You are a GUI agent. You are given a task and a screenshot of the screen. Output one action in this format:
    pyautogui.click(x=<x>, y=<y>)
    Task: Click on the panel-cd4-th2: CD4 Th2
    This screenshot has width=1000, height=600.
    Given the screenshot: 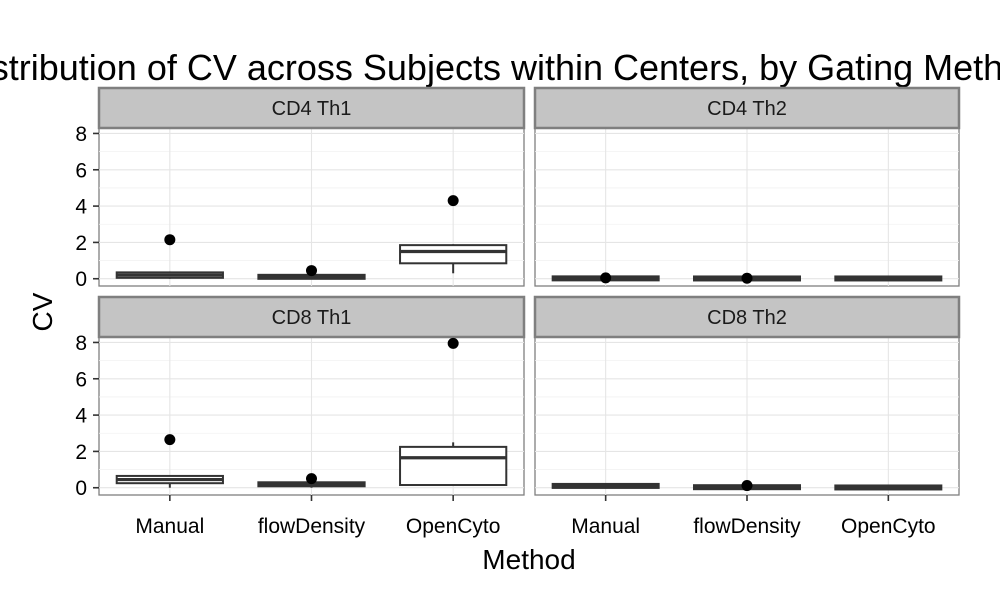 What is the action you would take?
    pyautogui.click(x=747, y=186)
    